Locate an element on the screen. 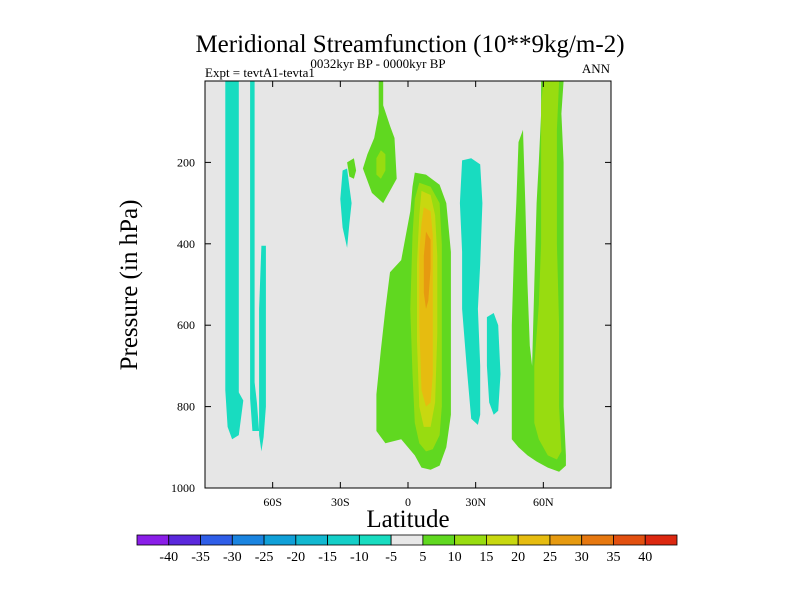 This screenshot has width=800, height=600. chart-title: Meridional Streamfunction (10**9kg/m-2) is located at coordinates (409, 44).